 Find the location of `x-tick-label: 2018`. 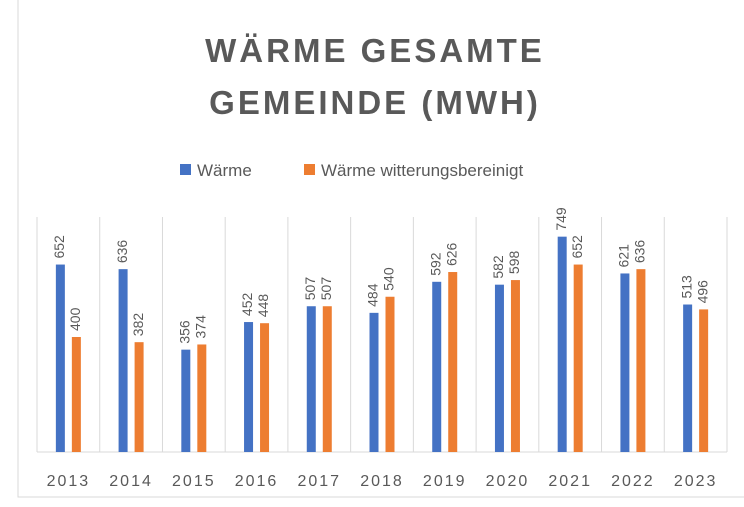

x-tick-label: 2018 is located at coordinates (382, 481).